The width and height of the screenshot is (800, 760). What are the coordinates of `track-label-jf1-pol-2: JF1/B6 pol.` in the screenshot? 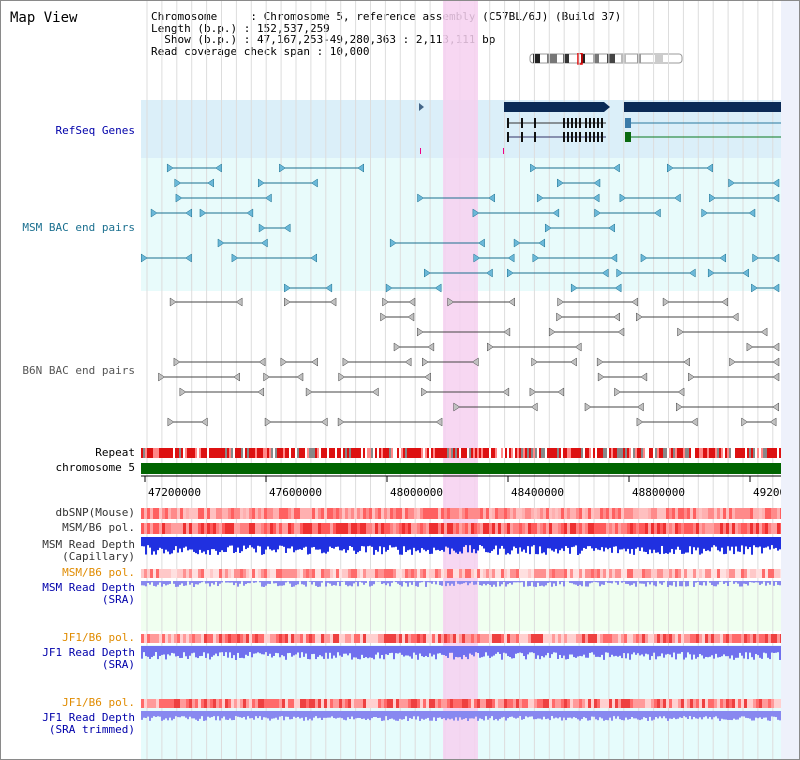 It's located at (98, 702).